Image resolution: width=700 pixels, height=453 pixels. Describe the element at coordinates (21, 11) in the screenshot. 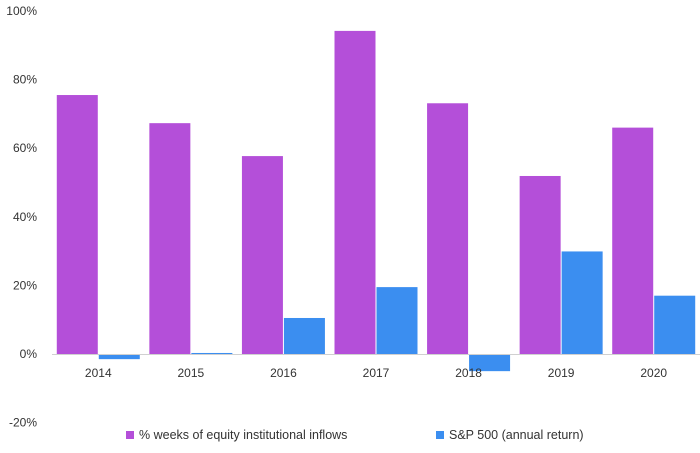

I see `y-tick-label: 100%` at that location.